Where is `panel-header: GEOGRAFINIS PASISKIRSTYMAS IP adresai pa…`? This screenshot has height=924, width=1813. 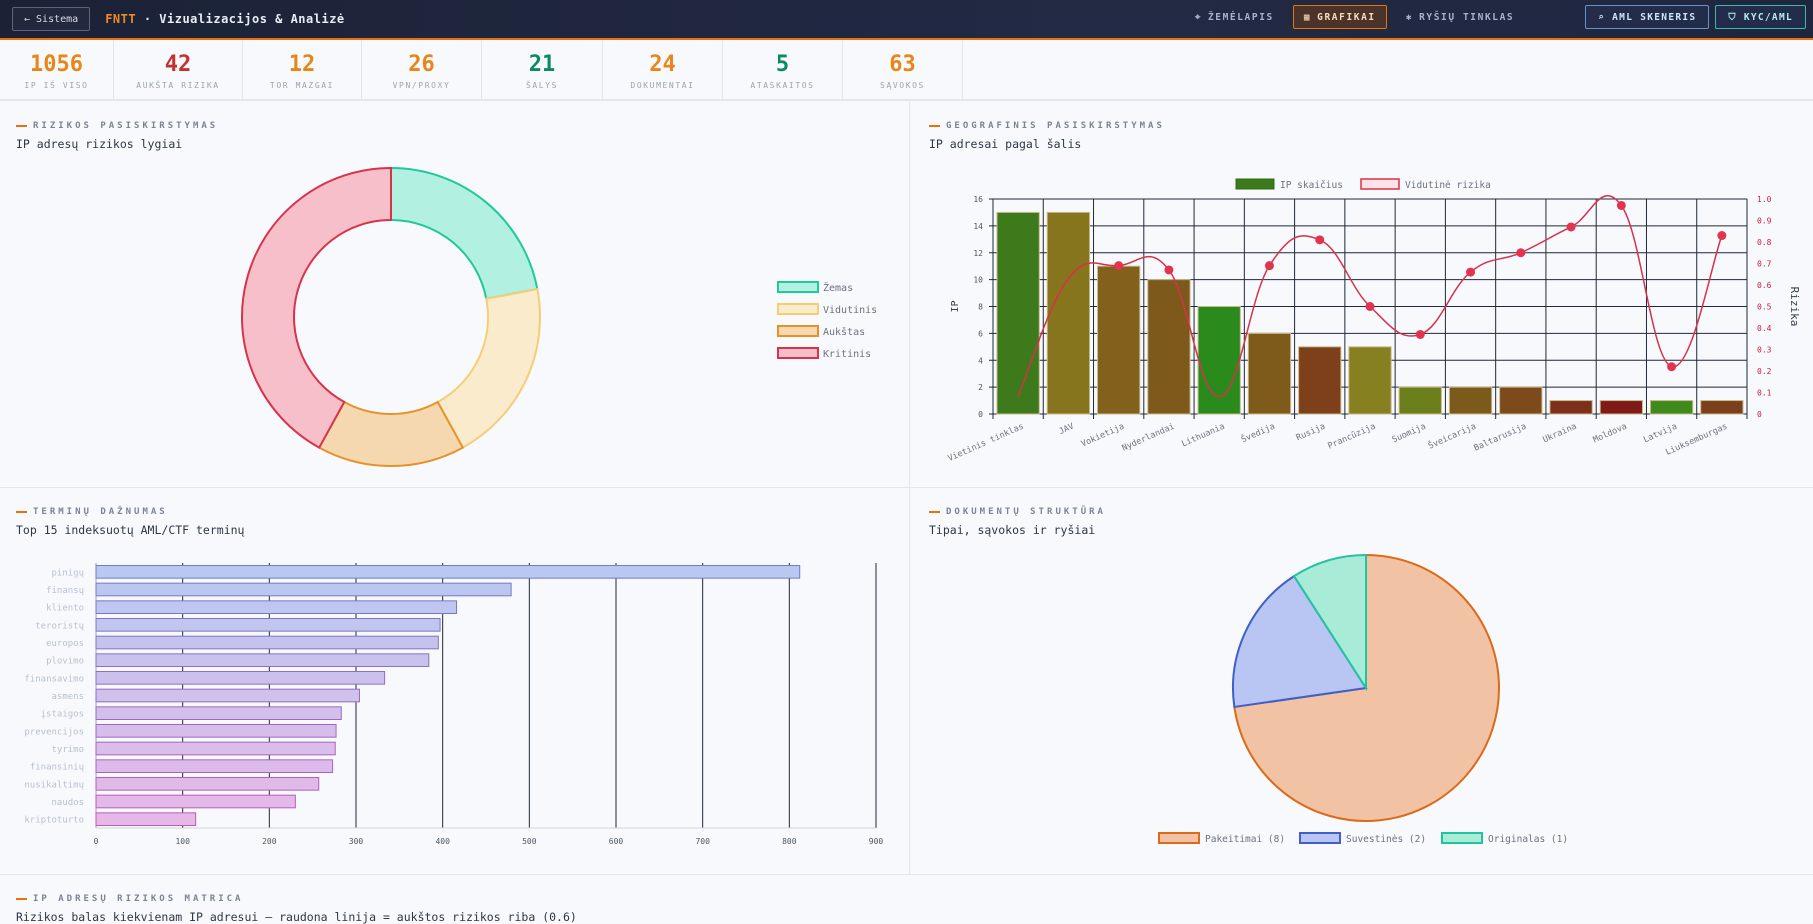 panel-header: GEOGRAFINIS PASISKIRSTYMAS IP adresai pa… is located at coordinates (1047, 136).